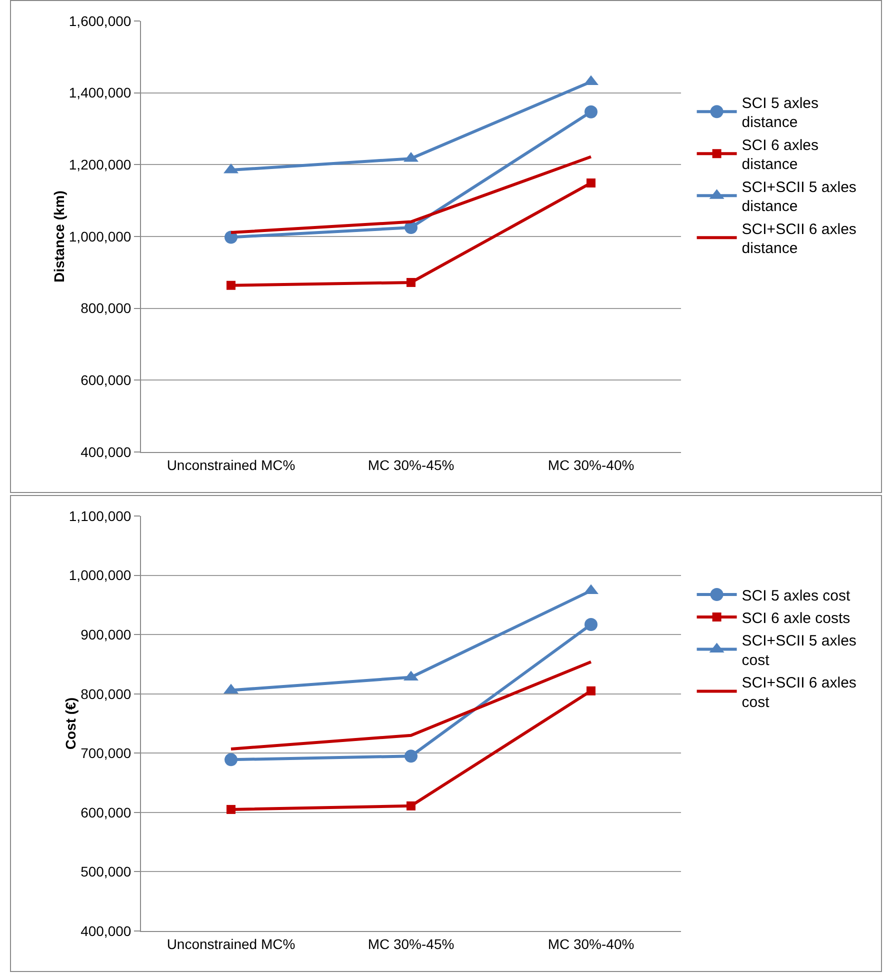 This screenshot has width=884, height=974. What do you see at coordinates (799, 239) in the screenshot?
I see `legend-label: SCI+SCII 6 axles distance` at bounding box center [799, 239].